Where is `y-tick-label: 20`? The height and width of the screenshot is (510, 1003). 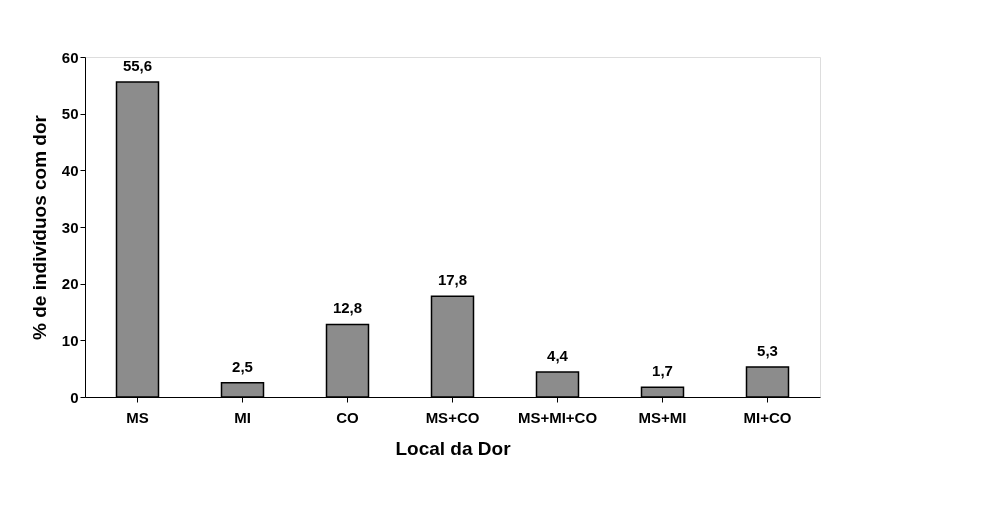
y-tick-label: 20 is located at coordinates (70, 284).